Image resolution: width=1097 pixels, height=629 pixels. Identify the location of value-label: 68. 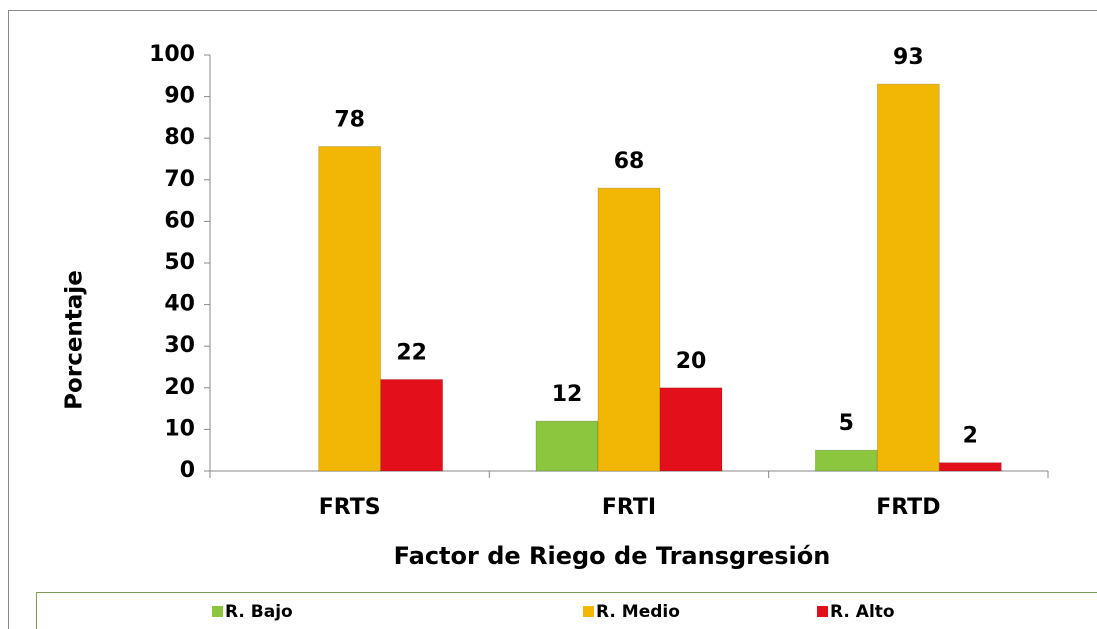
(629, 161).